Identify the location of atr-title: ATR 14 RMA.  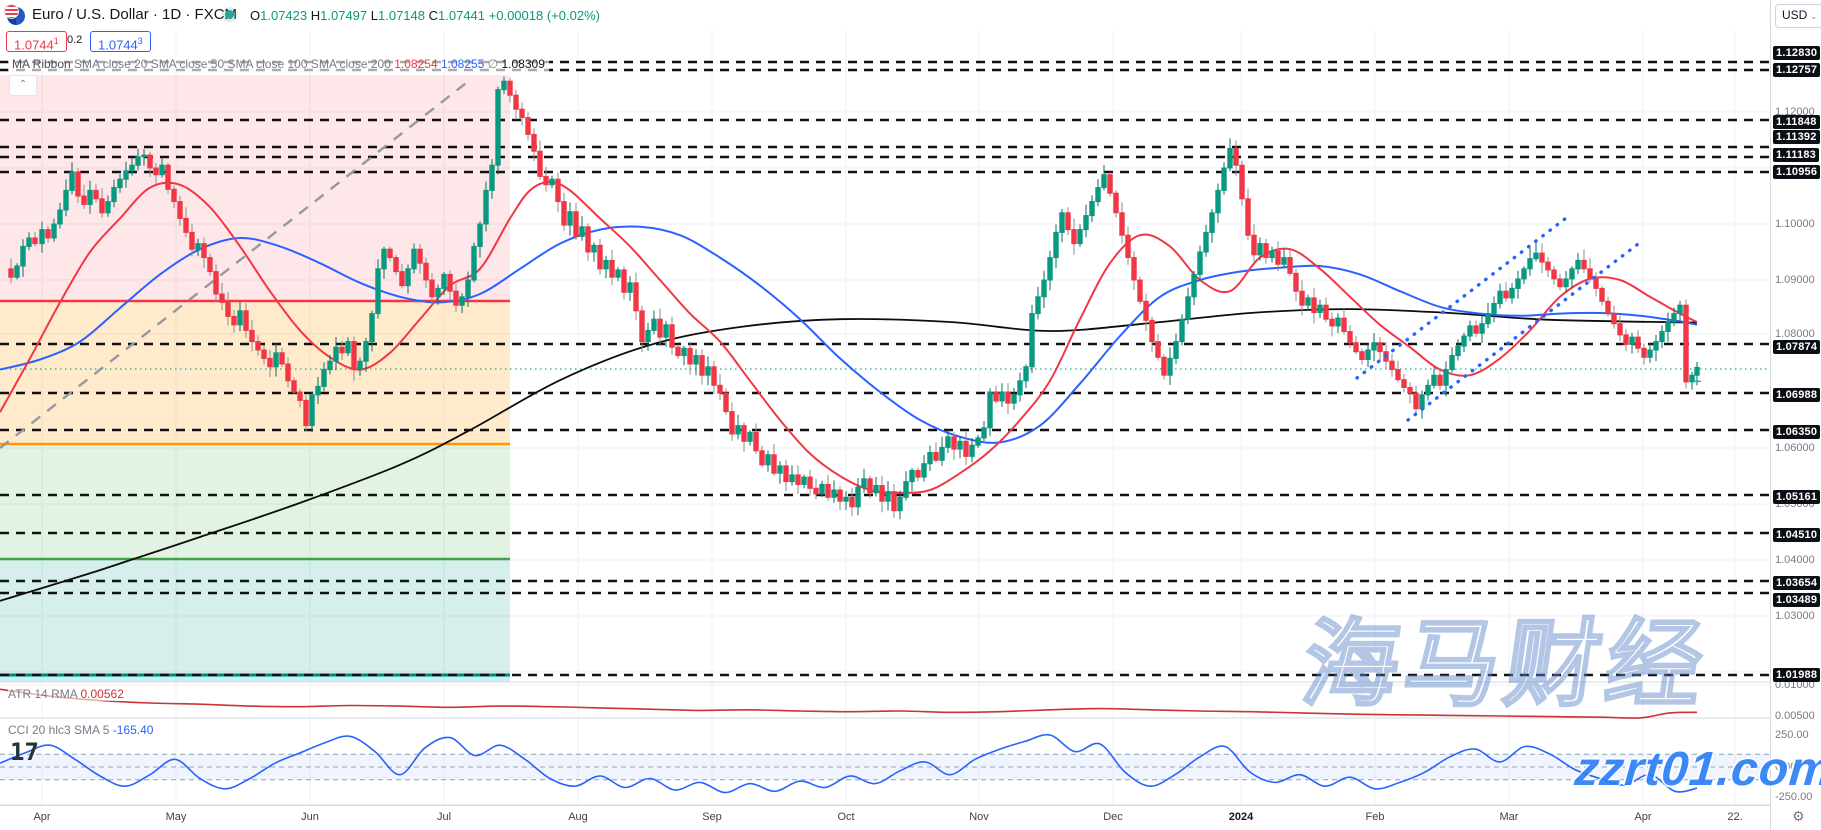
(43, 694).